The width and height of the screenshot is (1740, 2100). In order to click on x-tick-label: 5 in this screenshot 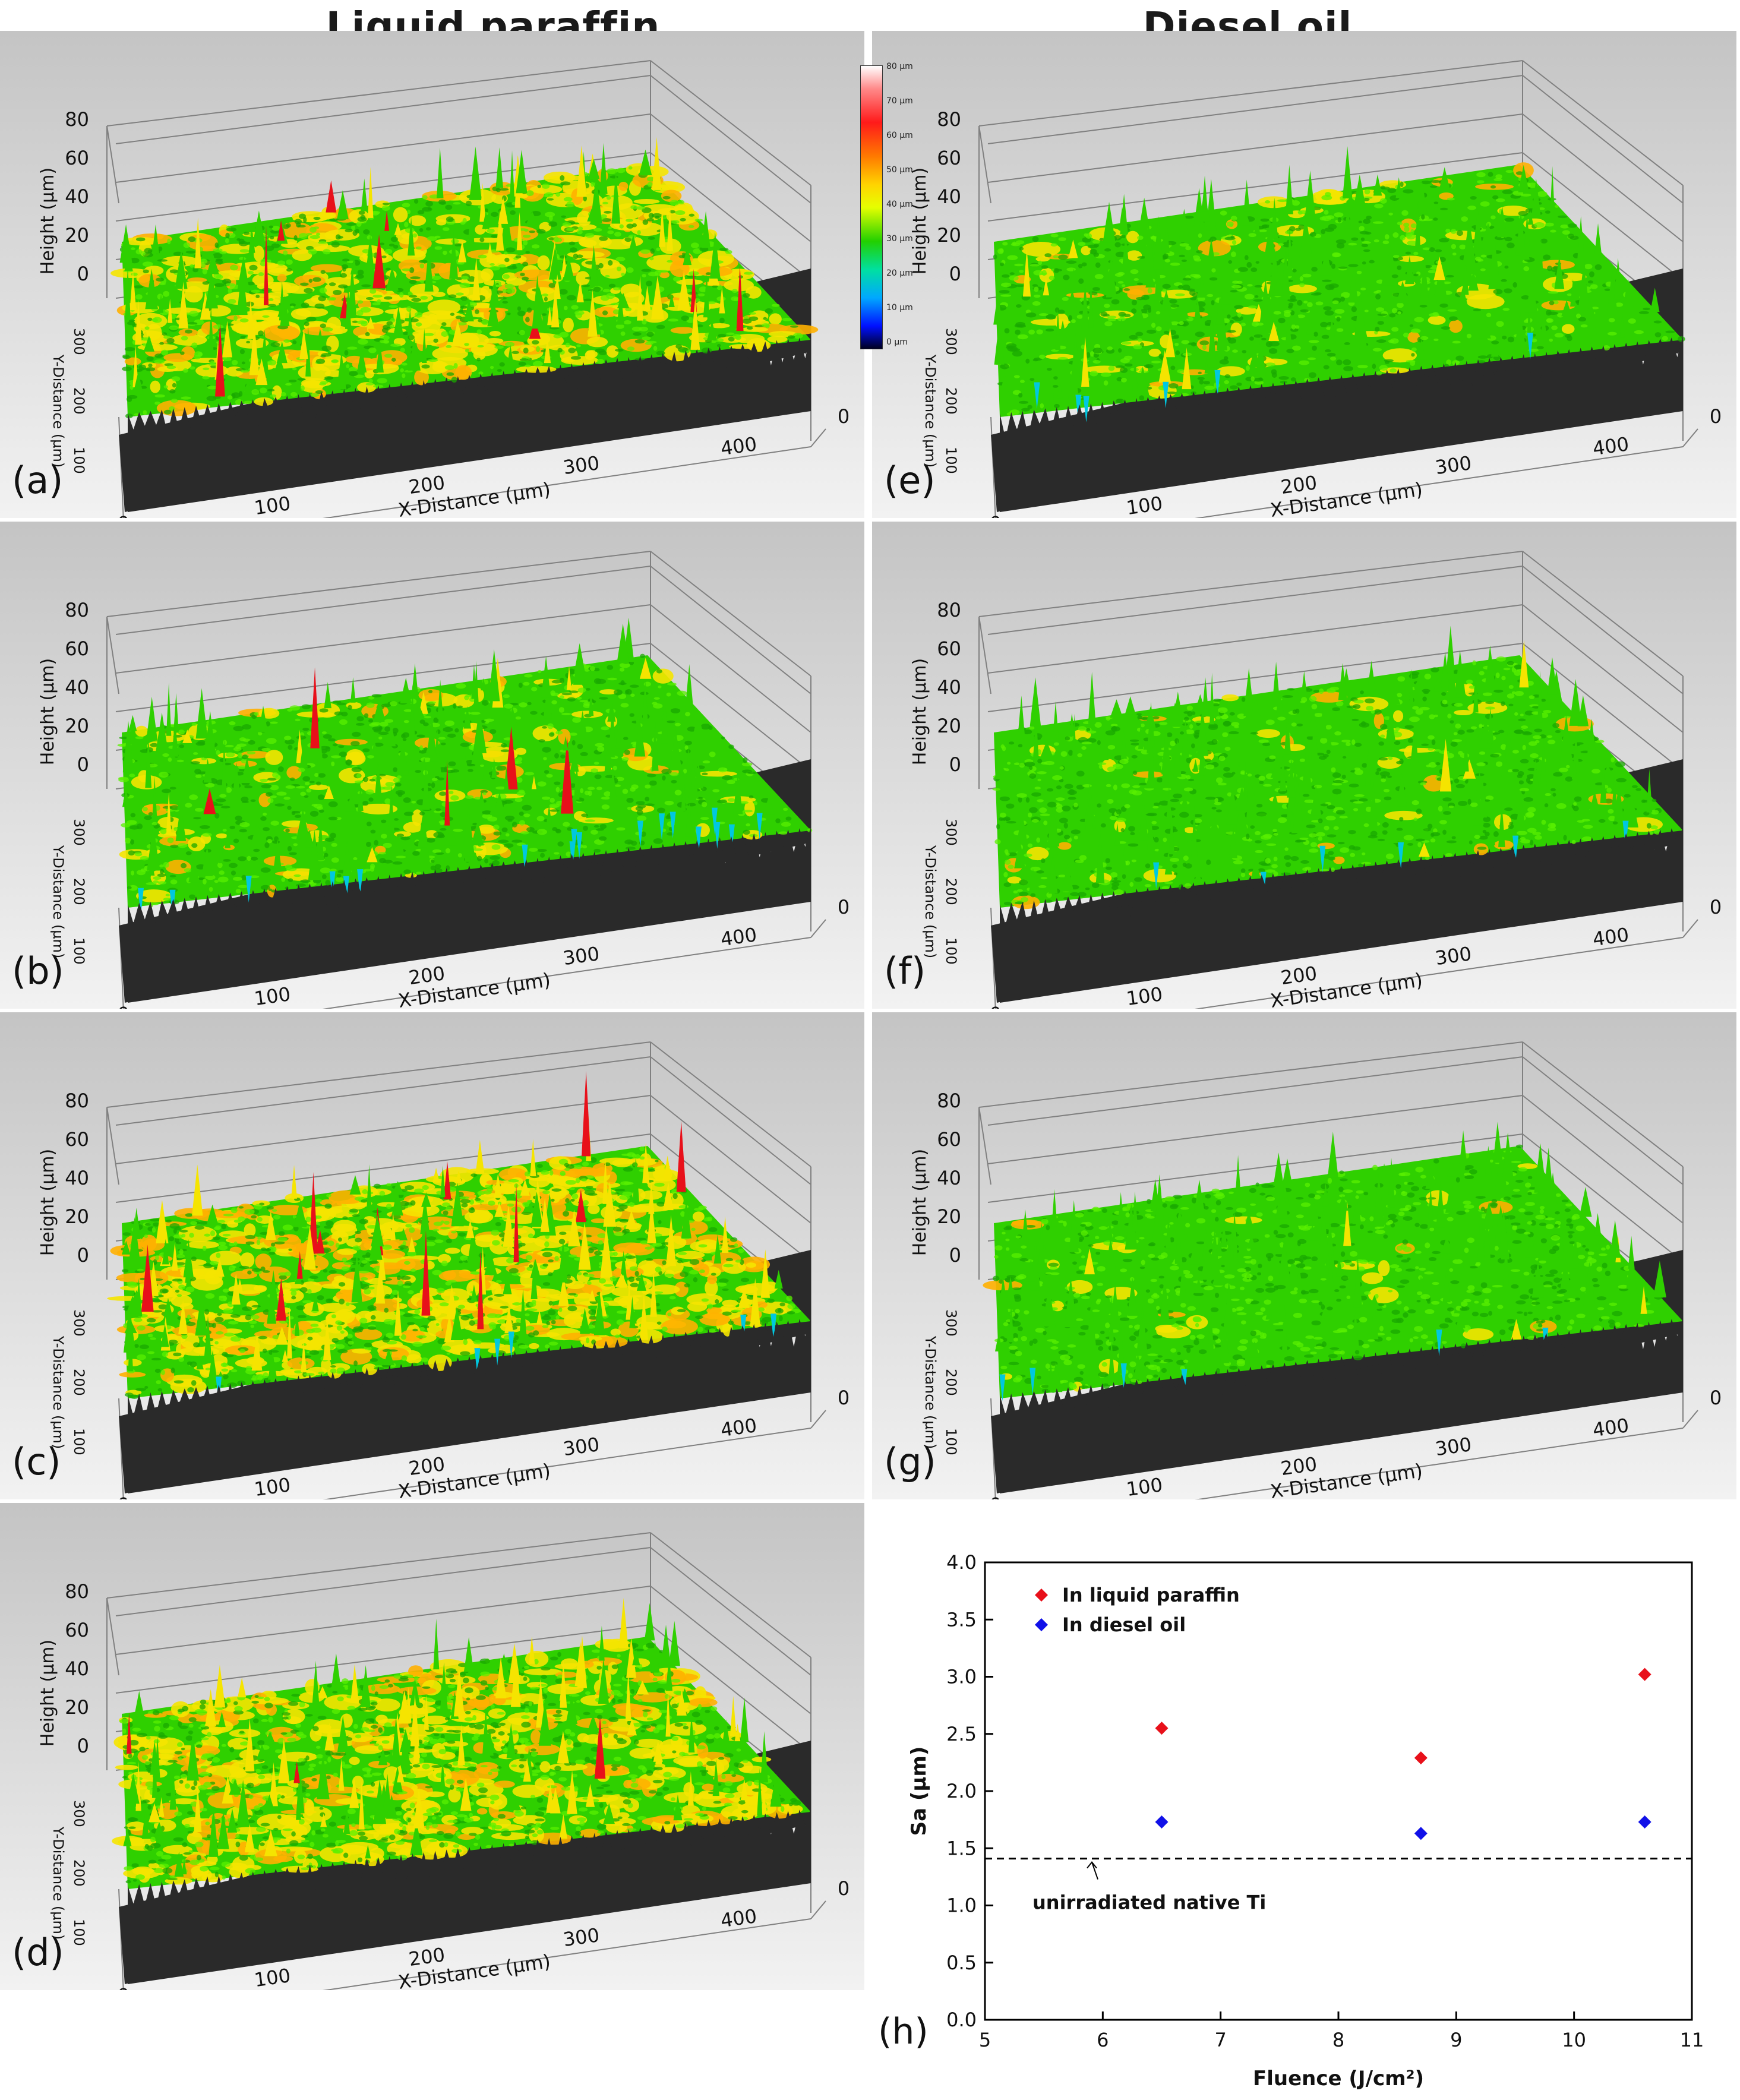, I will do `click(985, 2040)`.